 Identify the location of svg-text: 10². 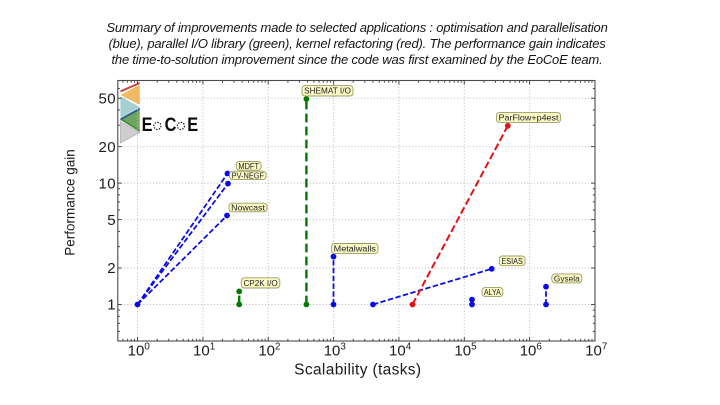
(269, 351).